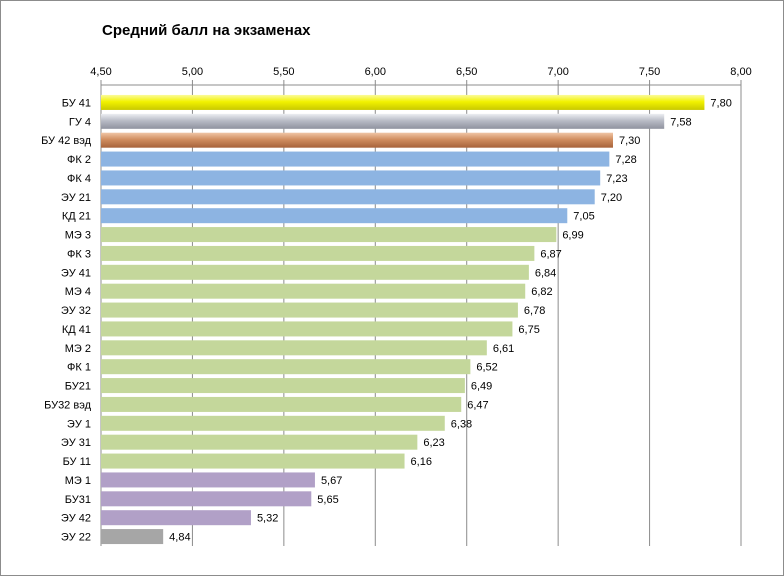  What do you see at coordinates (557, 72) in the screenshot?
I see `x-tick-label: 7,00` at bounding box center [557, 72].